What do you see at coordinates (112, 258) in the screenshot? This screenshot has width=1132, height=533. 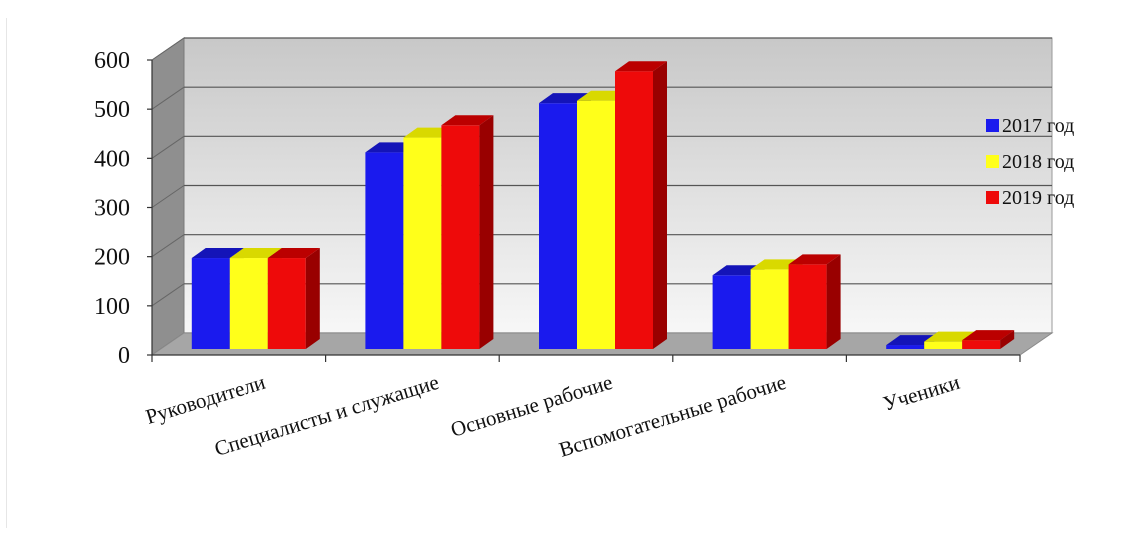 I see `y-tick-label: 200` at bounding box center [112, 258].